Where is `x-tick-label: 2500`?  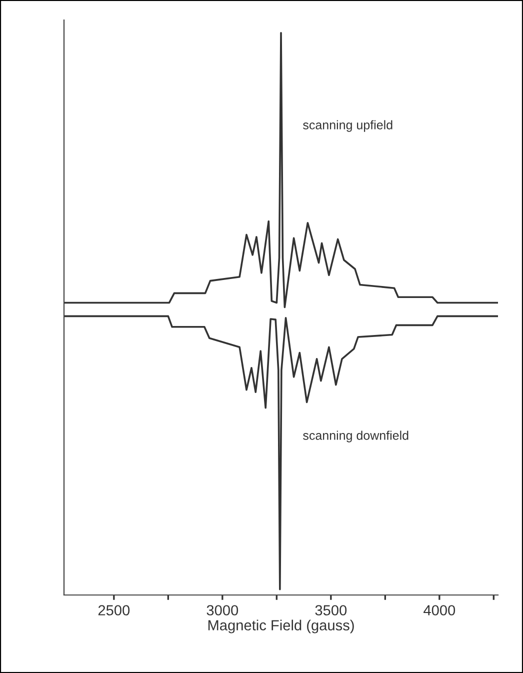 x-tick-label: 2500 is located at coordinates (114, 610).